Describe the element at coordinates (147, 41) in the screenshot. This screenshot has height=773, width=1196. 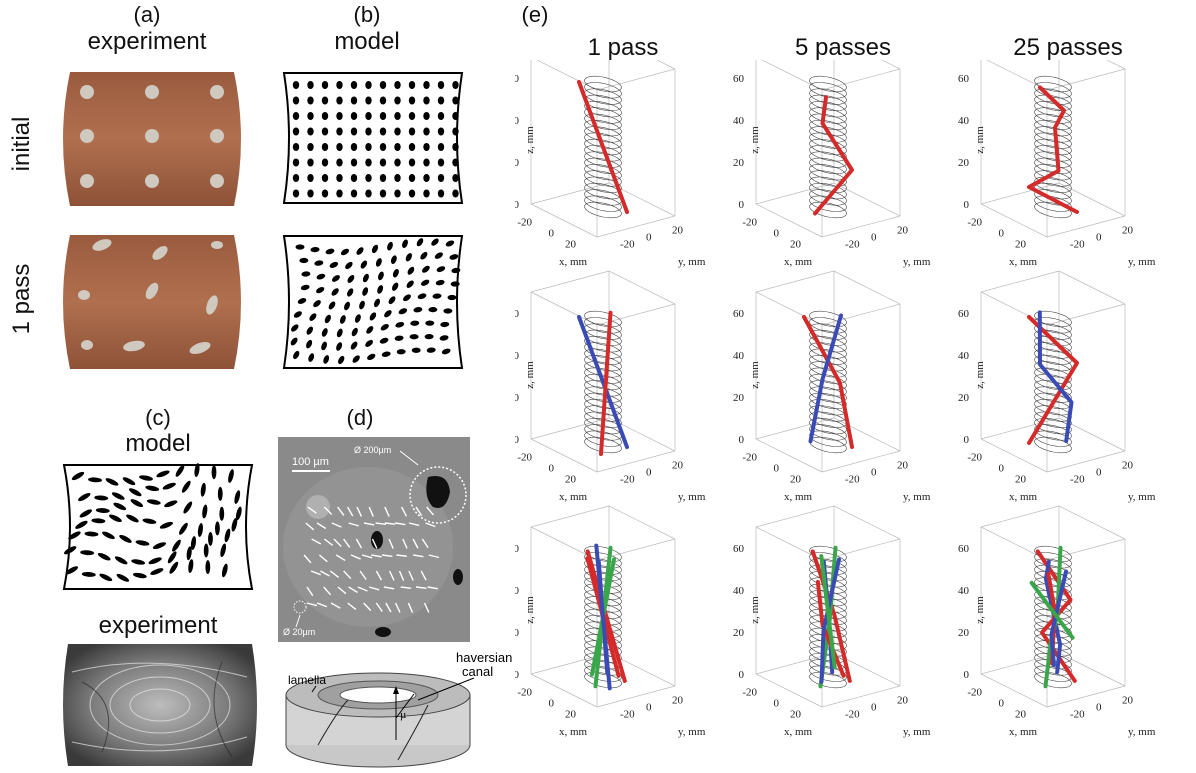
I see `panel-a-title: experiment` at that location.